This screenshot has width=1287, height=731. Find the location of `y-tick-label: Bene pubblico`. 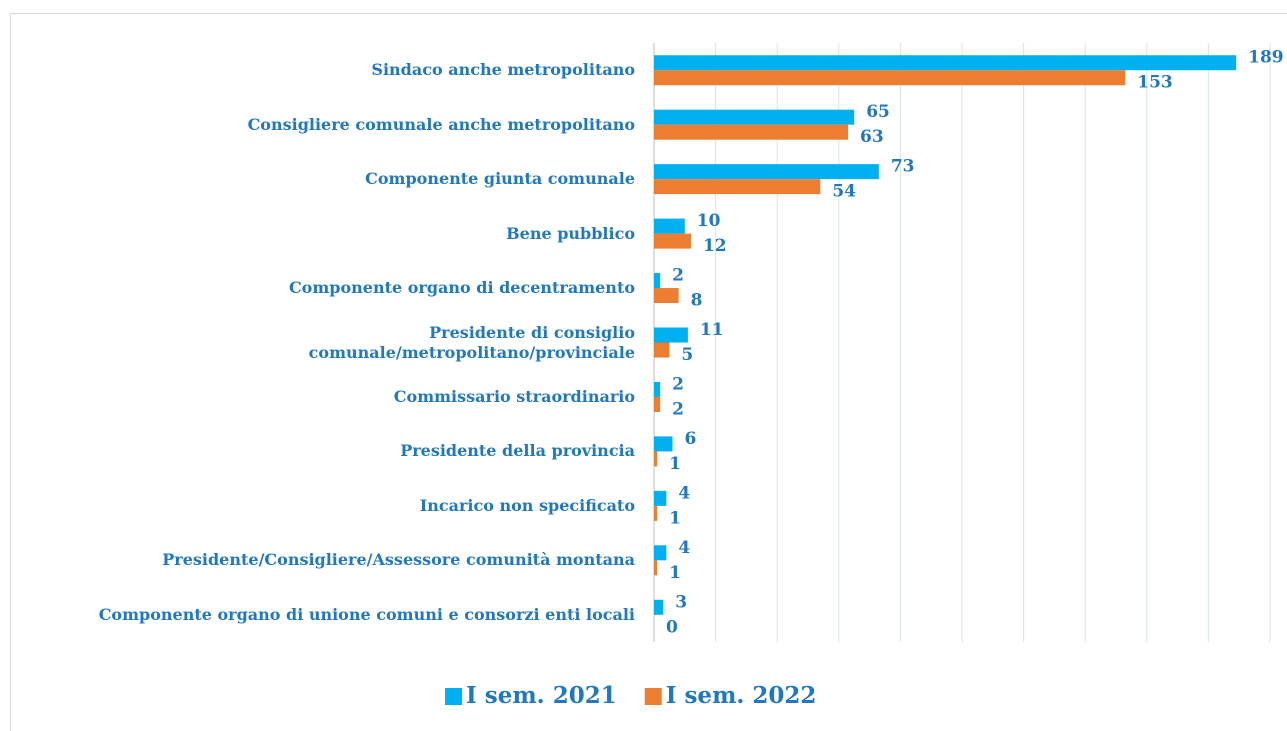

y-tick-label: Bene pubblico is located at coordinates (570, 233).